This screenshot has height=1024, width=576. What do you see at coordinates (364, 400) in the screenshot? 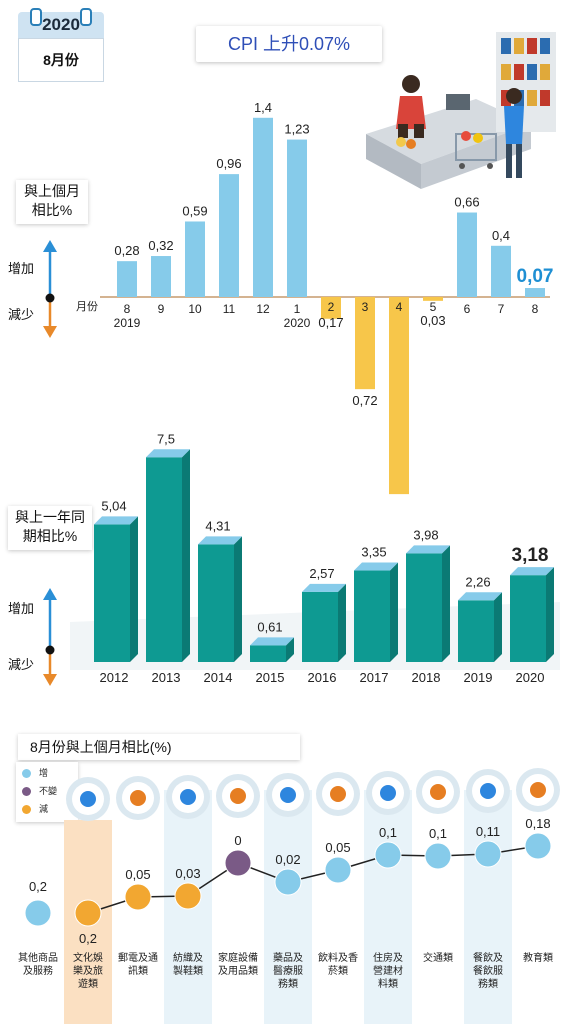
I see `monthly-value-label: 0,72` at bounding box center [364, 400].